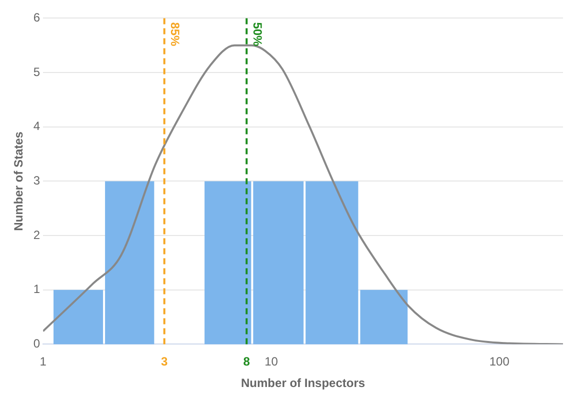 The image size is (571, 403). I want to click on x-tick-label: 10, so click(271, 361).